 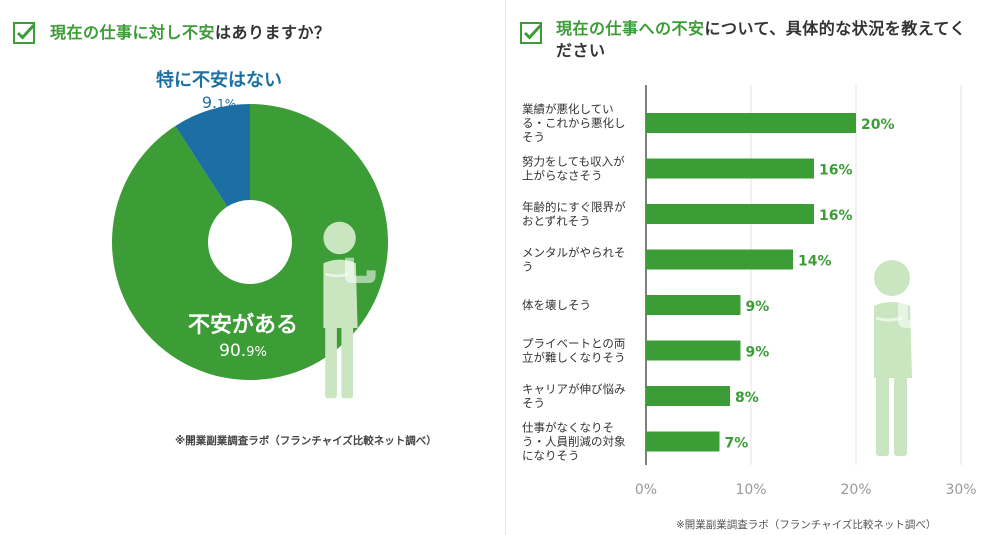 What do you see at coordinates (574, 351) in the screenshot?
I see `category-label: プライベートとの両立が難しくなりそう` at bounding box center [574, 351].